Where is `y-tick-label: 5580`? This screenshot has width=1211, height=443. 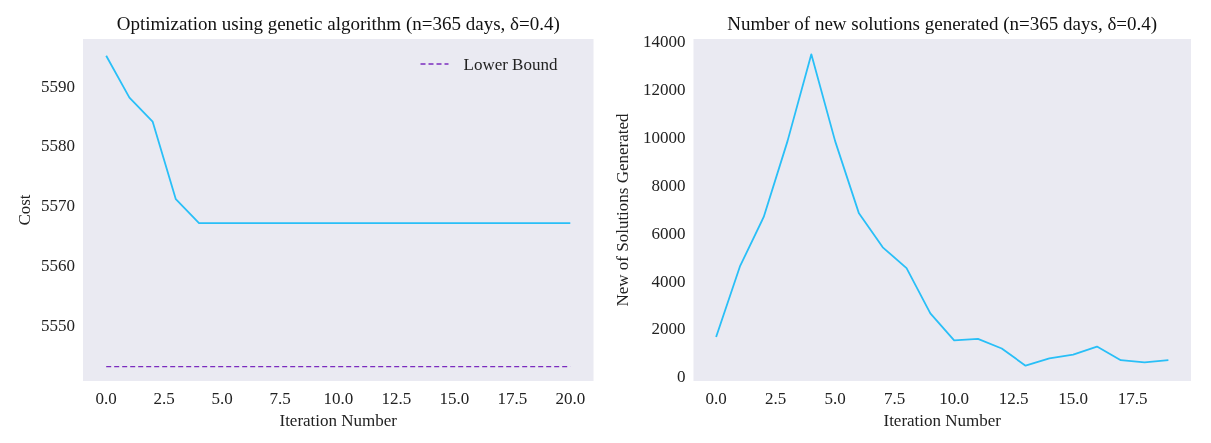
y-tick-label: 5580 is located at coordinates (58, 146).